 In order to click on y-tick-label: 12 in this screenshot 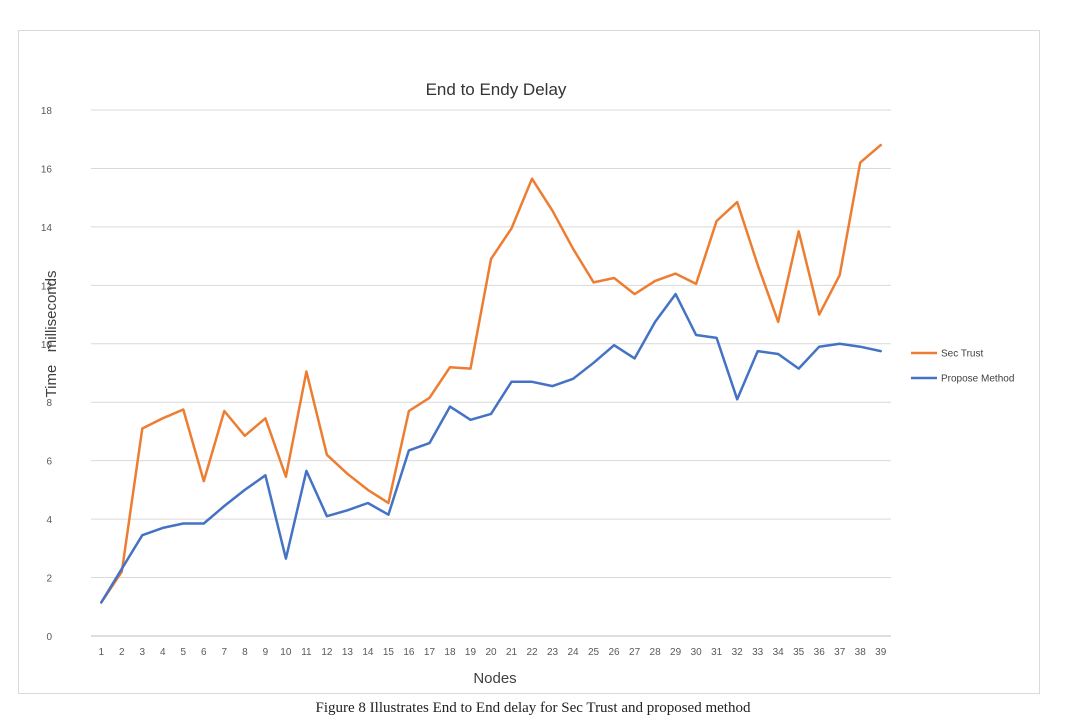, I will do `click(47, 286)`.